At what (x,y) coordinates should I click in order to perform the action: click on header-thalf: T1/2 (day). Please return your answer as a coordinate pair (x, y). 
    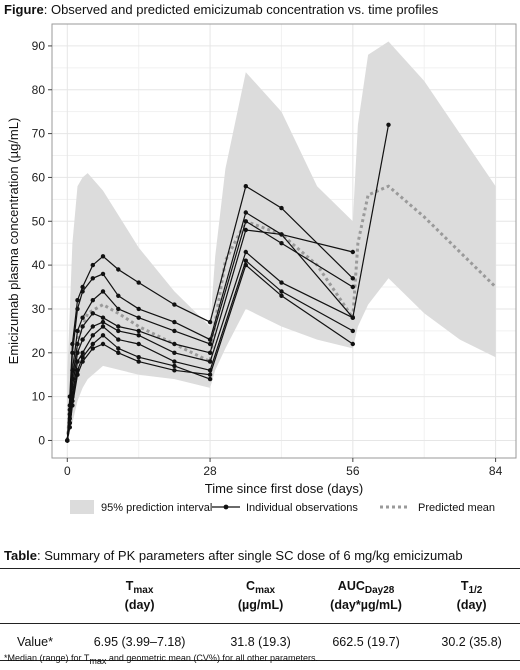
    Looking at the image, I should click on (471, 596).